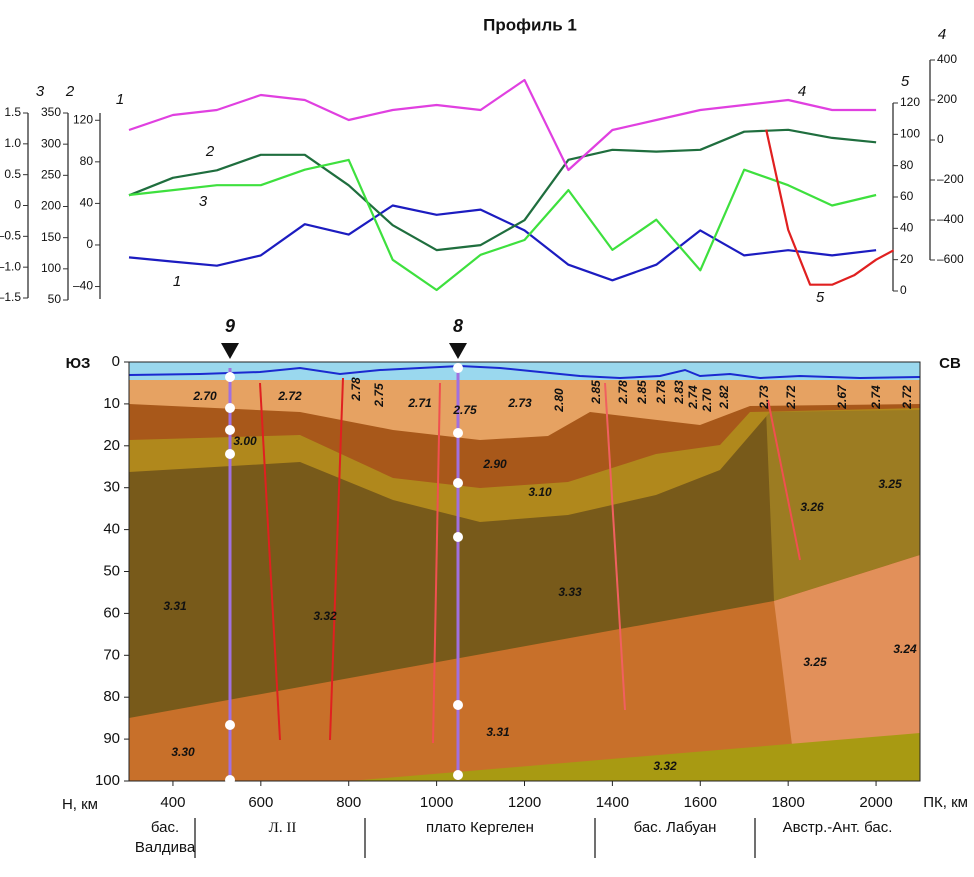 The width and height of the screenshot is (974, 877). Describe the element at coordinates (837, 827) in the screenshot. I see `region-label: Австр.-Ант. бас.` at that location.